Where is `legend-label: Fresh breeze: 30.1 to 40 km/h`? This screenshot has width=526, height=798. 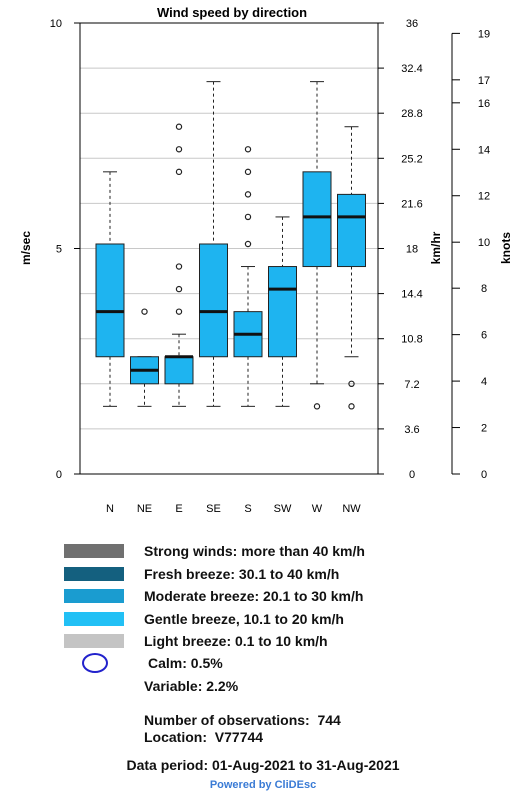 legend-label: Fresh breeze: 30.1 to 40 km/h is located at coordinates (242, 573).